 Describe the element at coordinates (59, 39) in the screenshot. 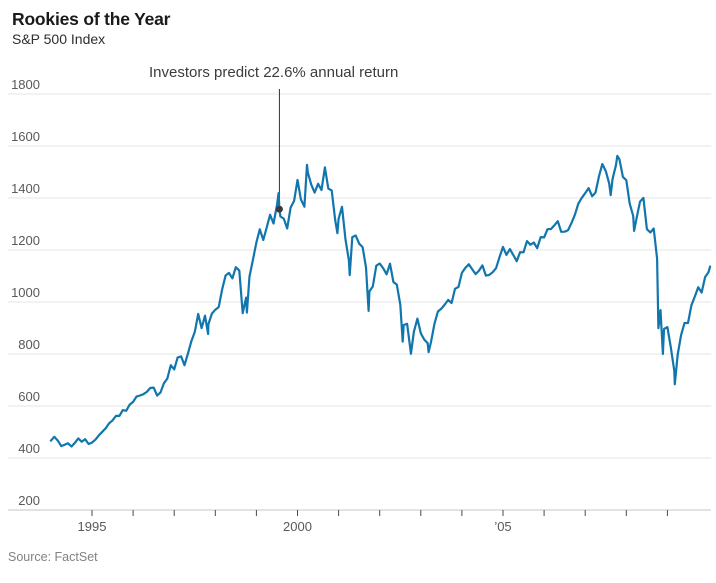

I see `chart-subtitle: S&P 500 Index` at that location.